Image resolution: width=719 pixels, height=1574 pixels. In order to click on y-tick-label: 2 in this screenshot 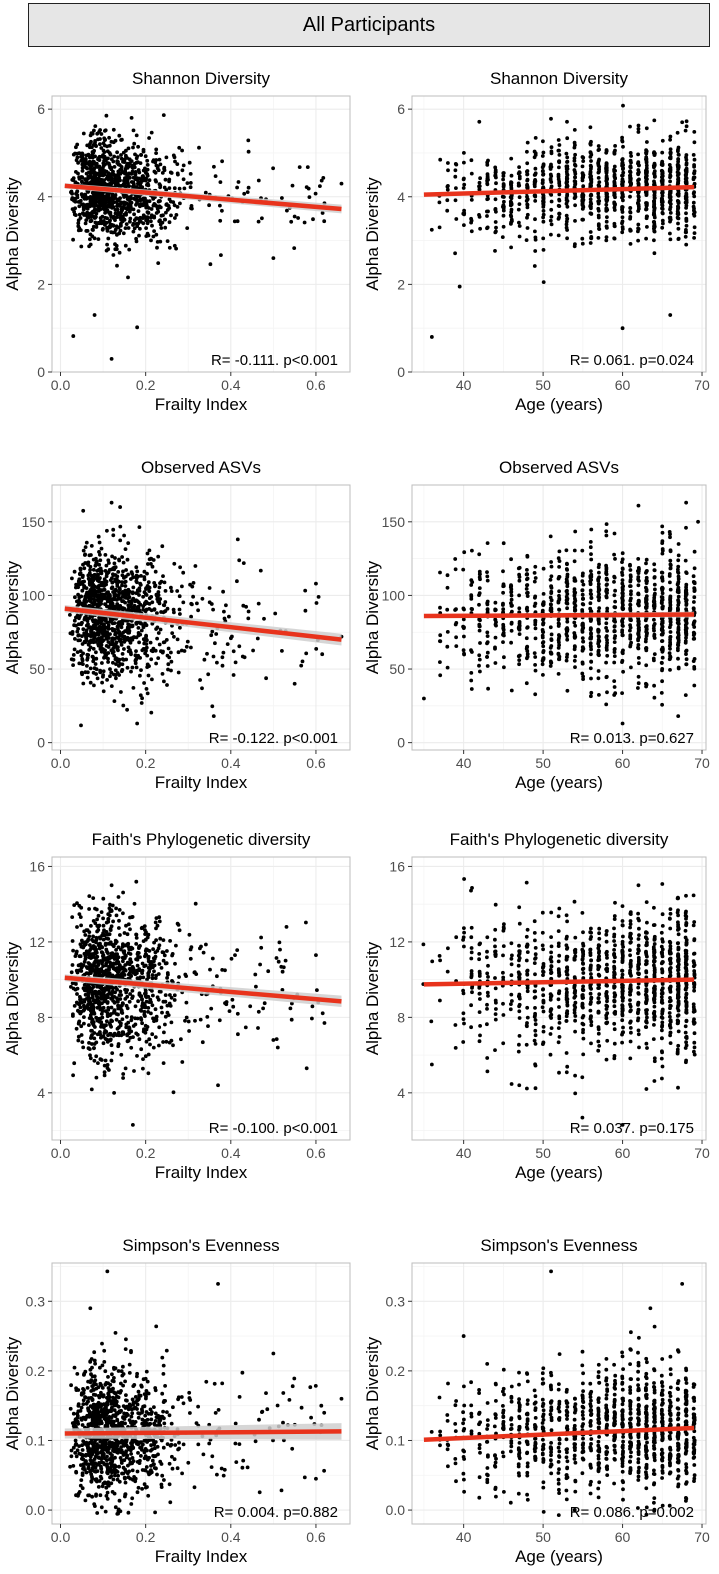, I will do `click(41, 284)`.